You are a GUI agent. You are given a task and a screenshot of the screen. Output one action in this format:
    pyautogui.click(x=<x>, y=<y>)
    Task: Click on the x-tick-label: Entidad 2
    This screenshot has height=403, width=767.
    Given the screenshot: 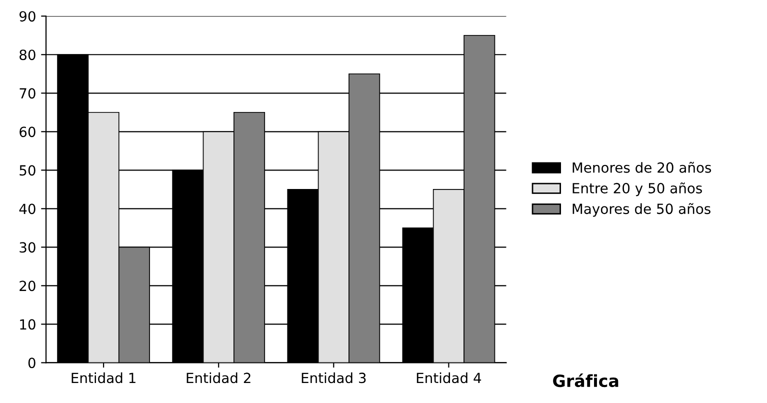 What is the action you would take?
    pyautogui.click(x=218, y=378)
    